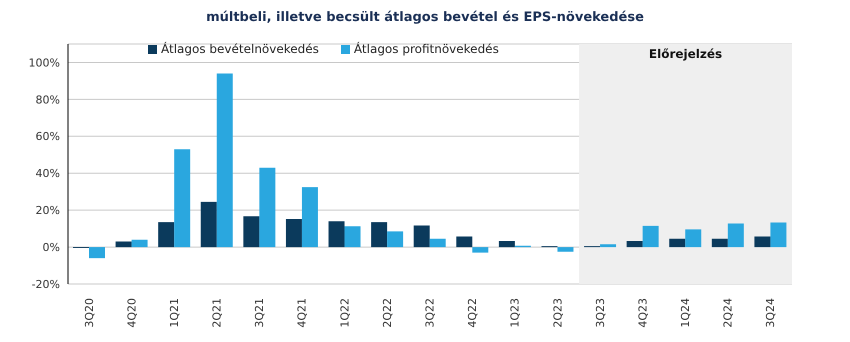 The image size is (850, 342). Describe the element at coordinates (217, 313) in the screenshot. I see `x-tick-label: 2Q21` at that location.